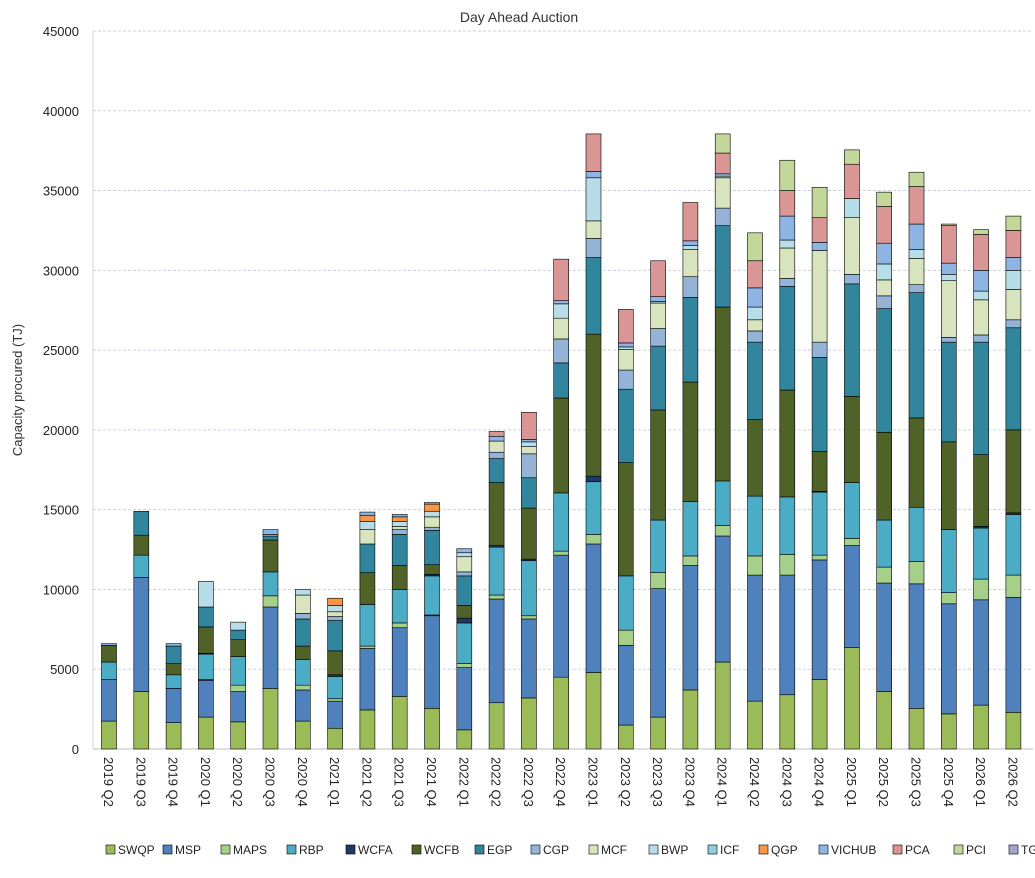  I want to click on x-tick-label: 2021 Q1, so click(334, 782).